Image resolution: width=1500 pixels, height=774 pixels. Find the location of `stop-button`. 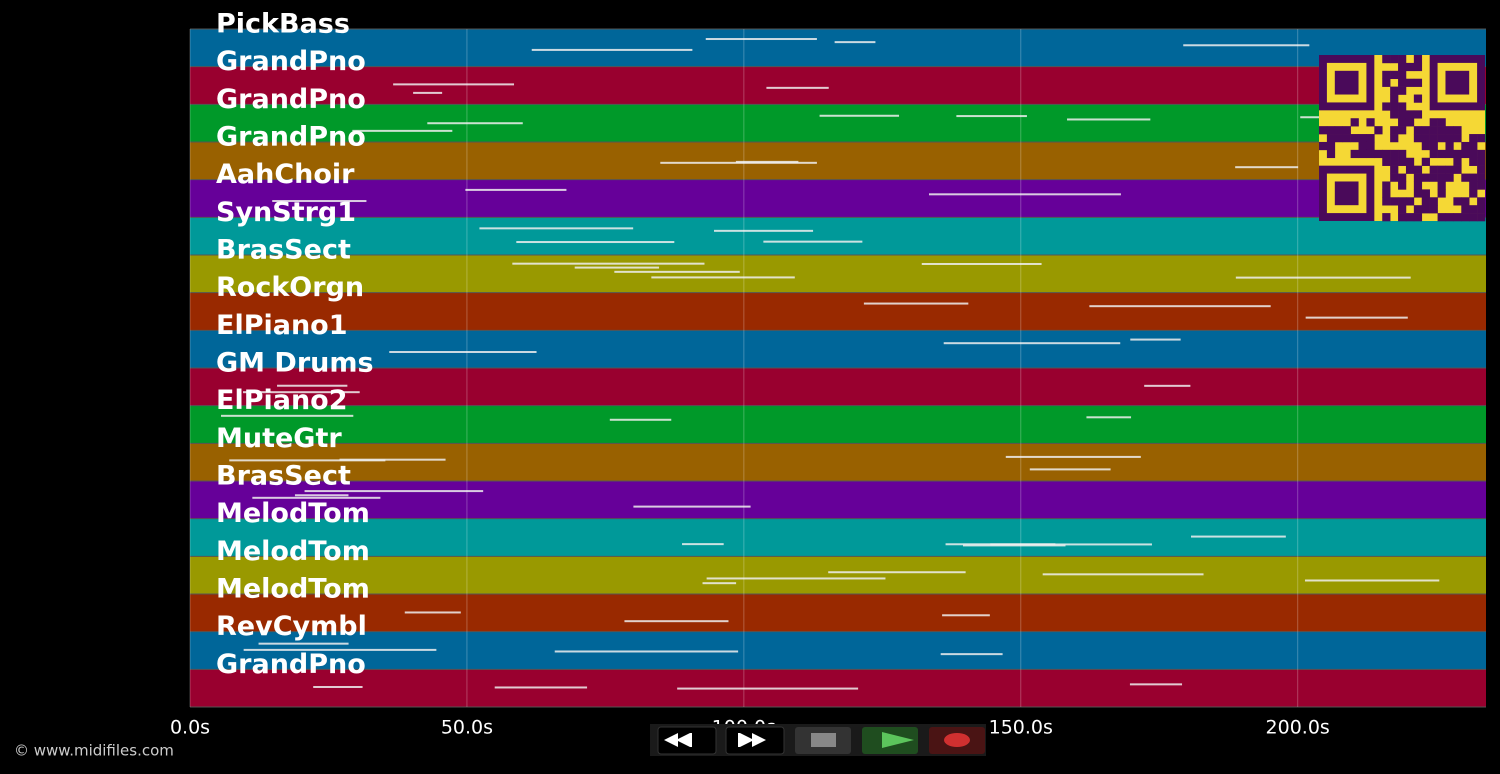

stop-button is located at coordinates (823, 740).